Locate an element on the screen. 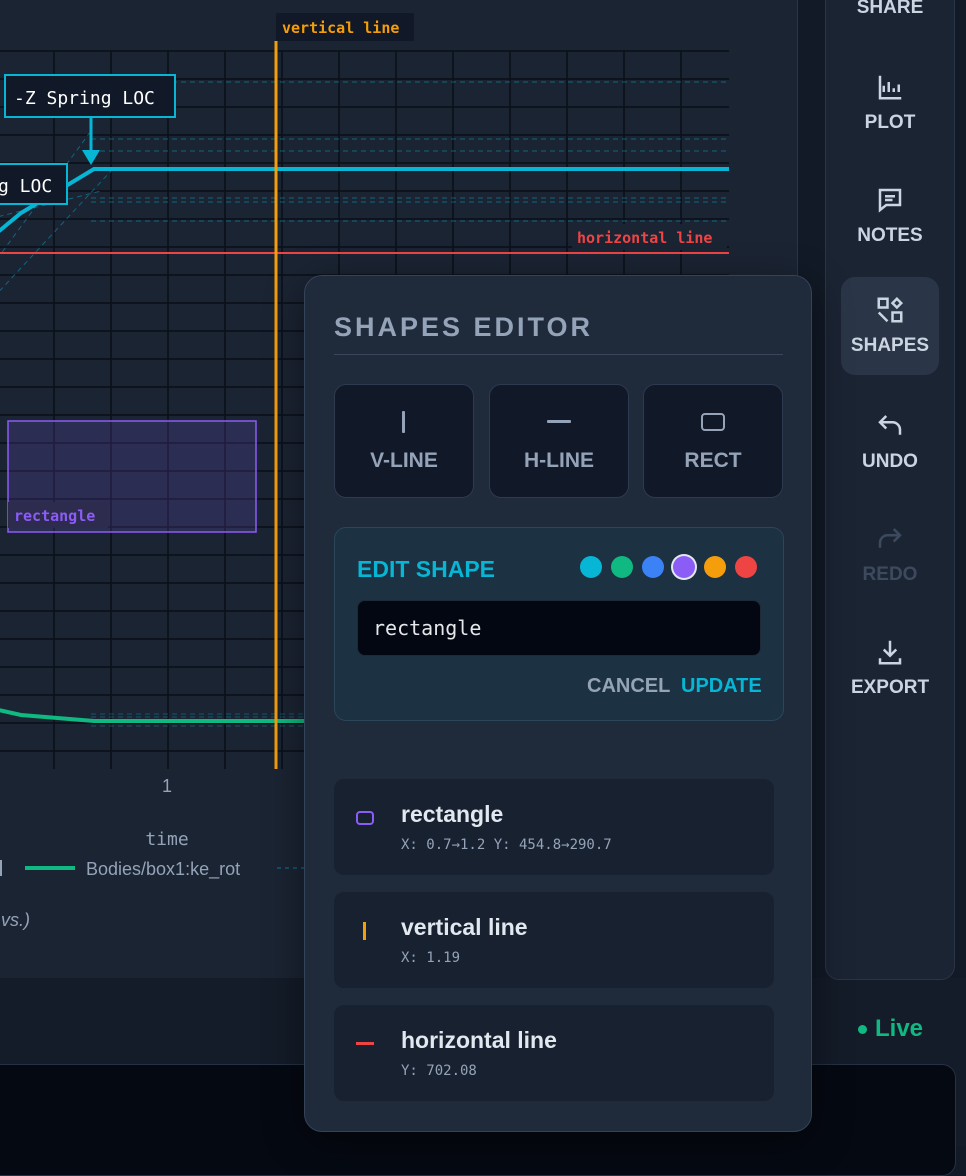 Image resolution: width=966 pixels, height=1176 pixels. live-dot-icon is located at coordinates (862, 1029).